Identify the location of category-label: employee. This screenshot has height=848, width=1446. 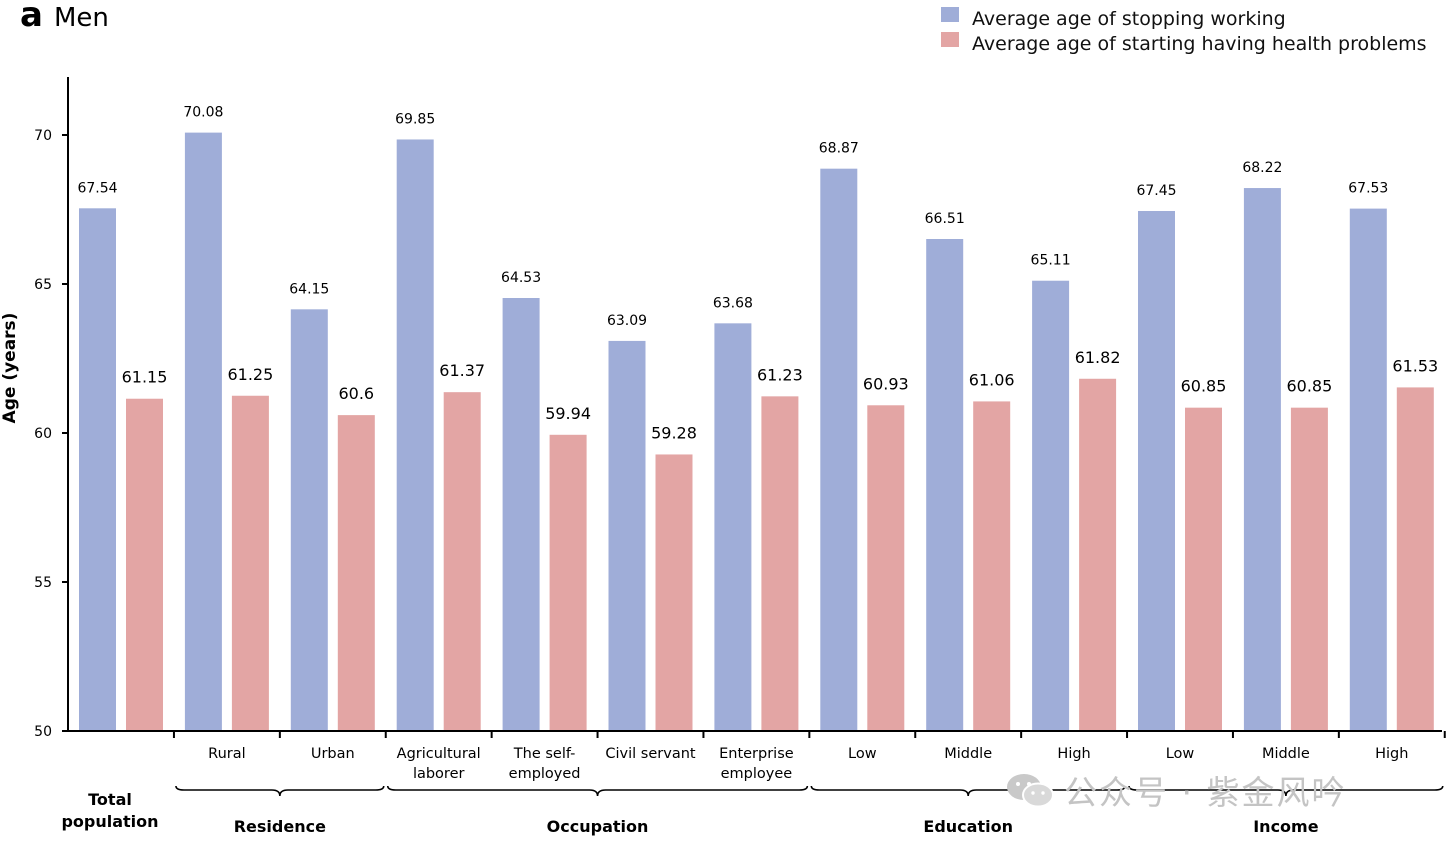
(757, 774).